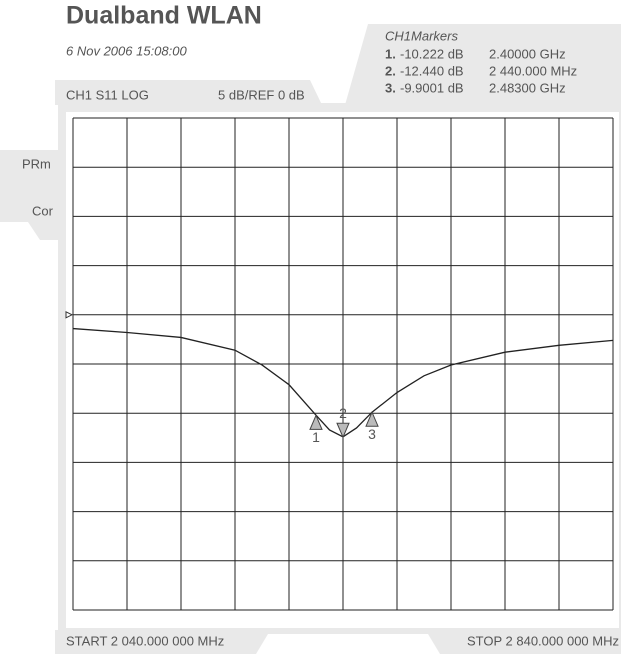 The width and height of the screenshot is (621, 654). I want to click on side-label: PRm, so click(36, 163).